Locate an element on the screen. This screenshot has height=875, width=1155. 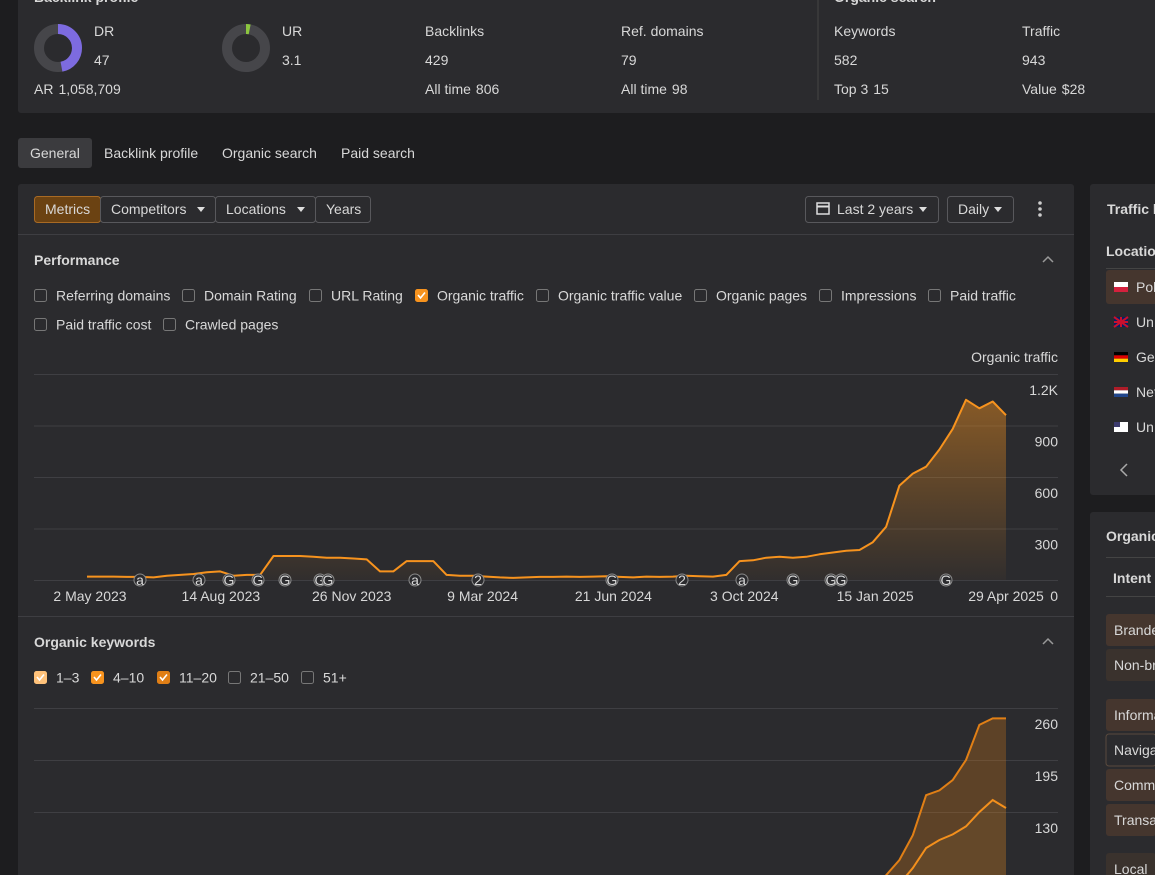
checkbox-label: Paid traffic is located at coordinates (983, 296).